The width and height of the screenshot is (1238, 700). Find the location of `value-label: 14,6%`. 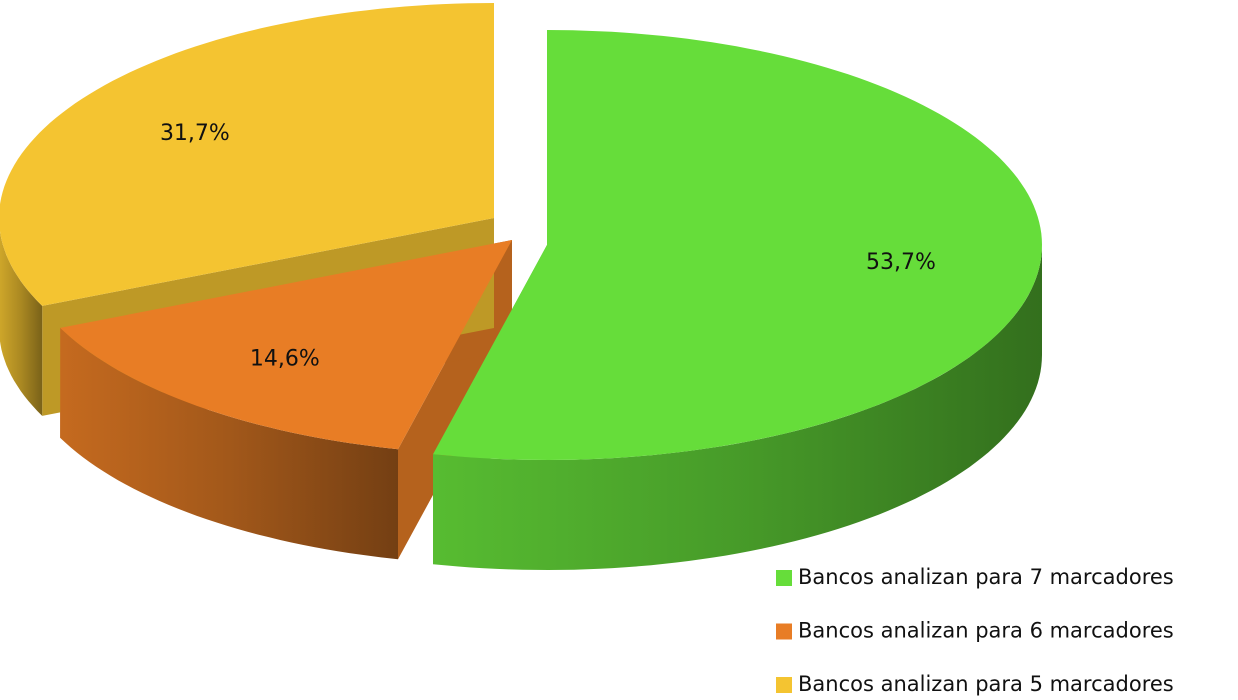

value-label: 14,6% is located at coordinates (285, 358).